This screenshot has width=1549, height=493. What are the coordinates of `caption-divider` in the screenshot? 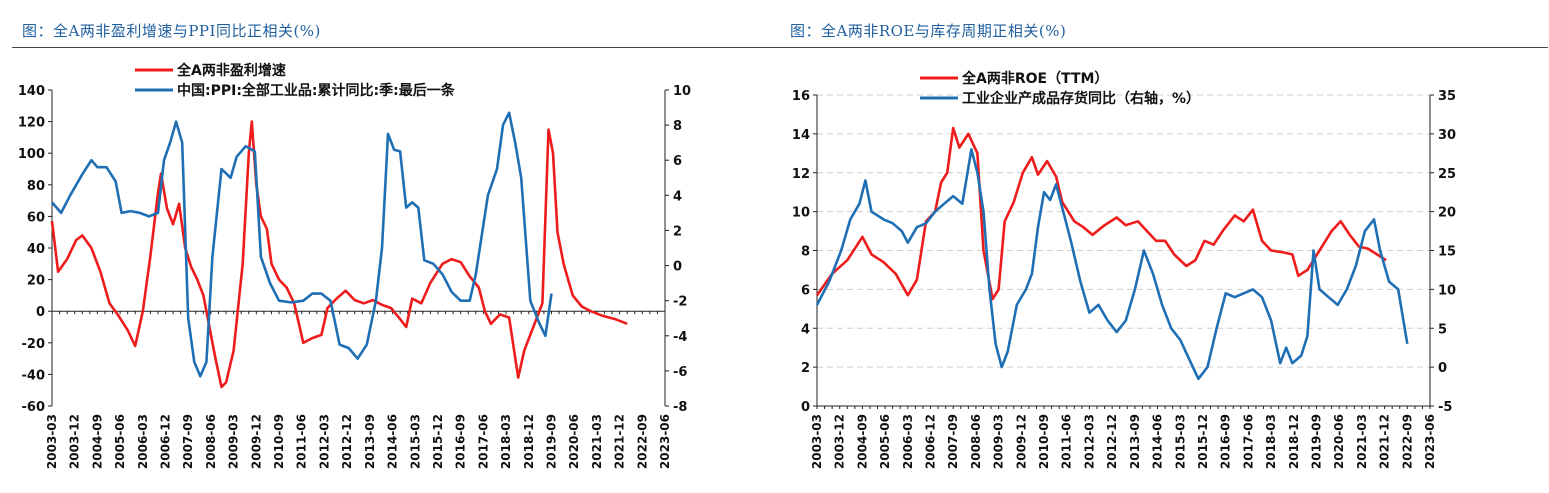 It's located at (780, 47).